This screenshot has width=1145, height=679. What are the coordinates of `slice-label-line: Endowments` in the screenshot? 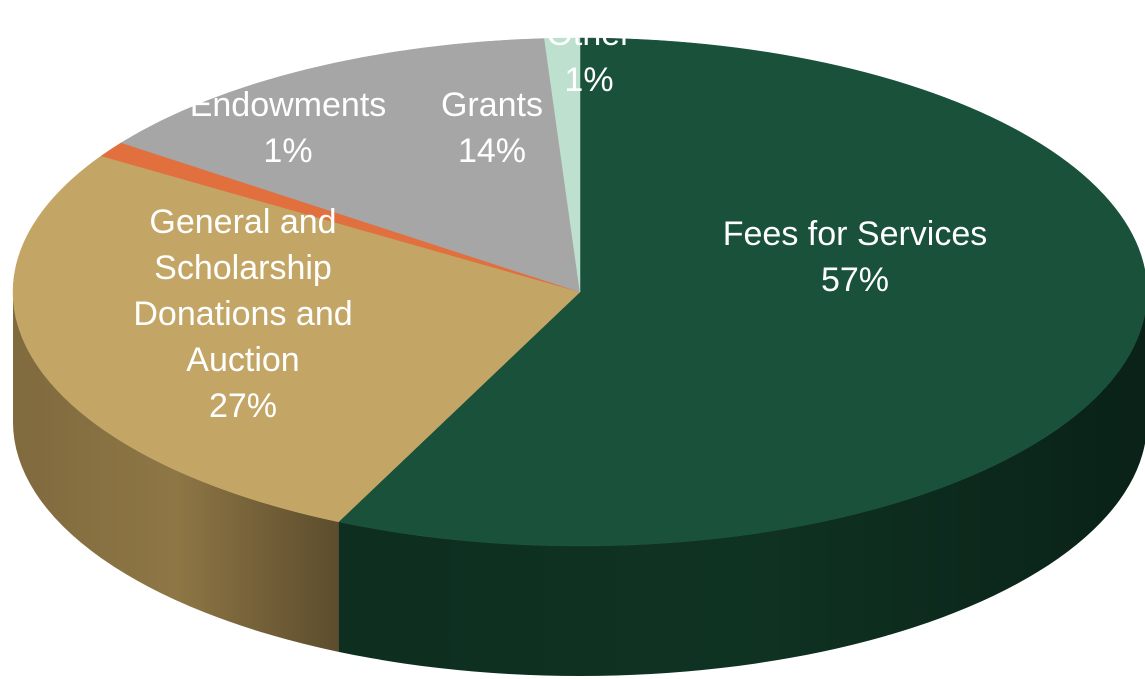 It's located at (288, 105).